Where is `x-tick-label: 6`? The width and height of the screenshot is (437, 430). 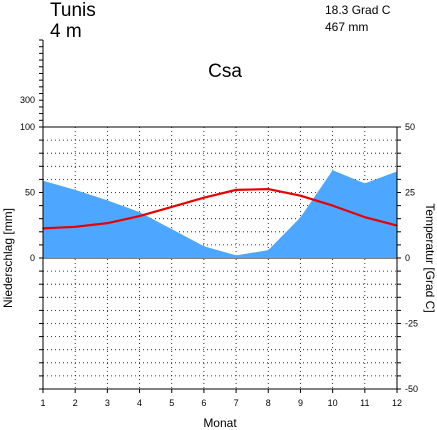 x-tick-label: 6 is located at coordinates (203, 403).